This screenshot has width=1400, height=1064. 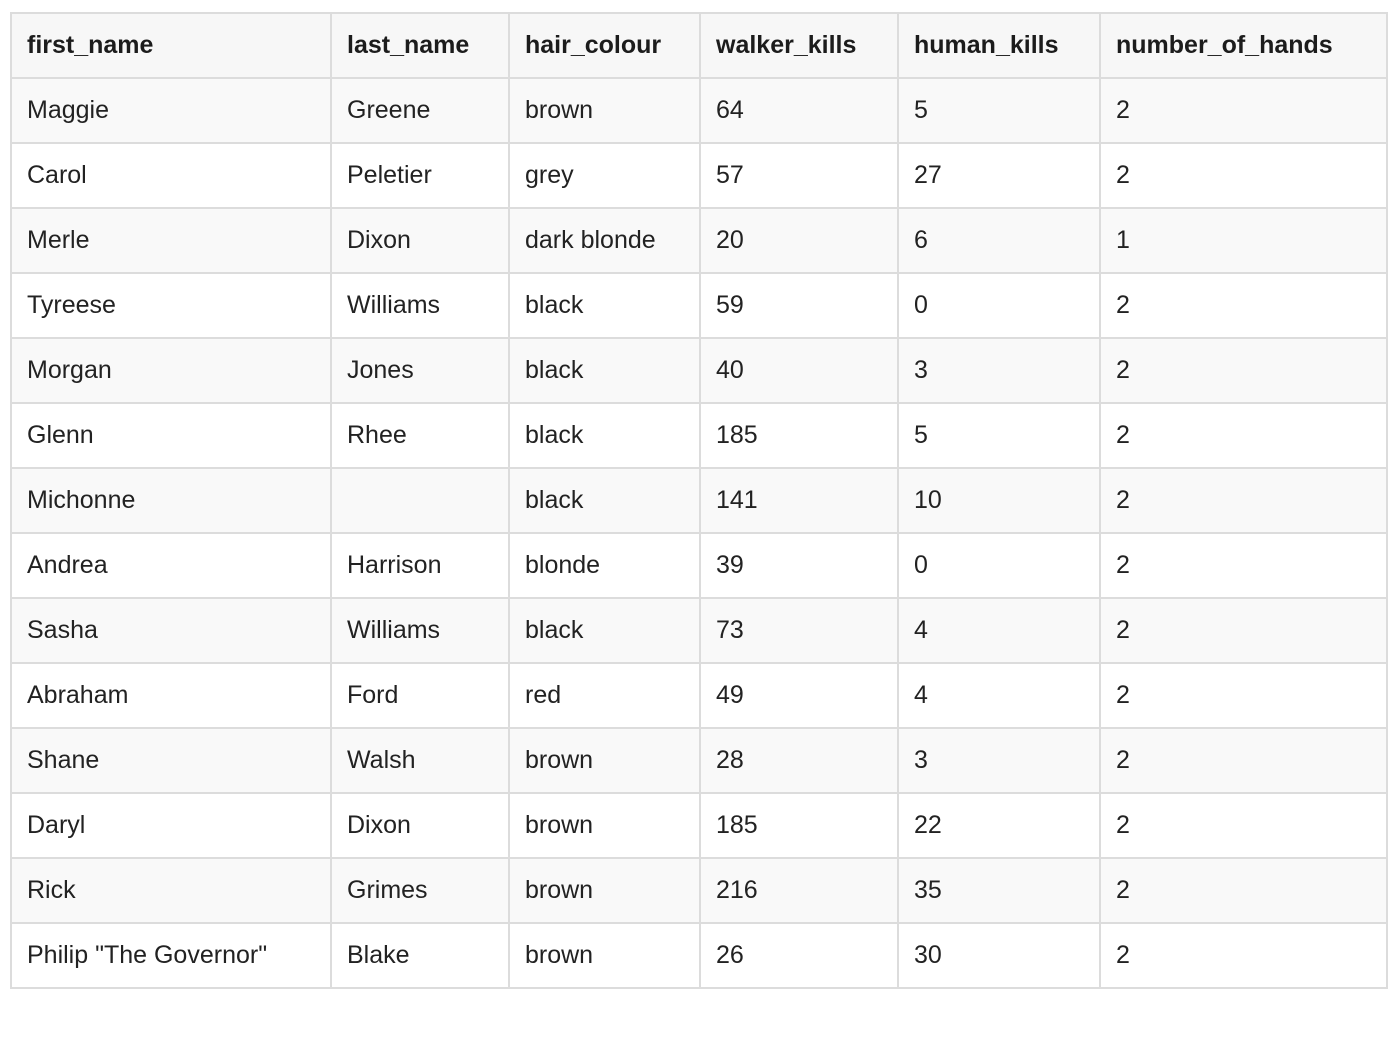 I want to click on cell-last-name: Williams, so click(x=420, y=305).